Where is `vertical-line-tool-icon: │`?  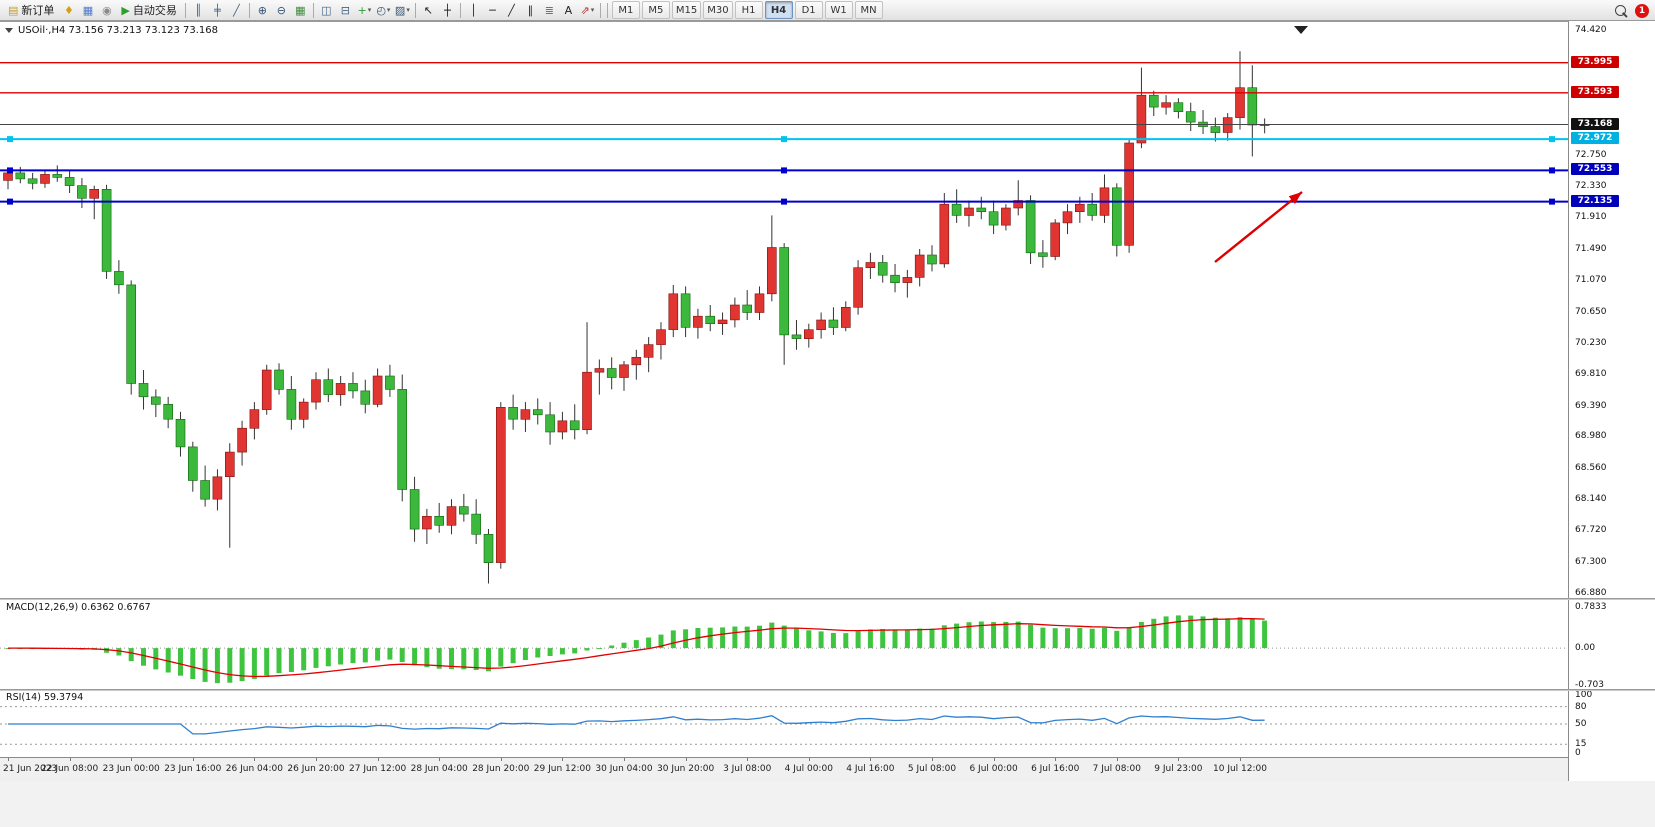
vertical-line-tool-icon: │ is located at coordinates (473, 10).